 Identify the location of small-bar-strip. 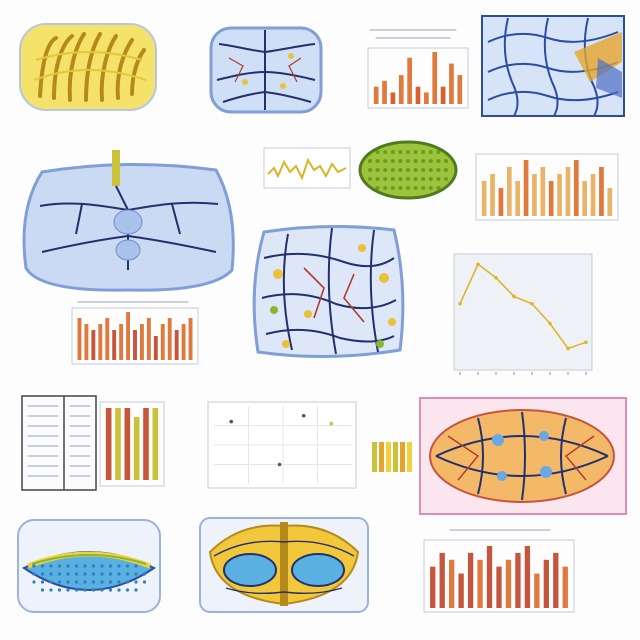
(393, 457).